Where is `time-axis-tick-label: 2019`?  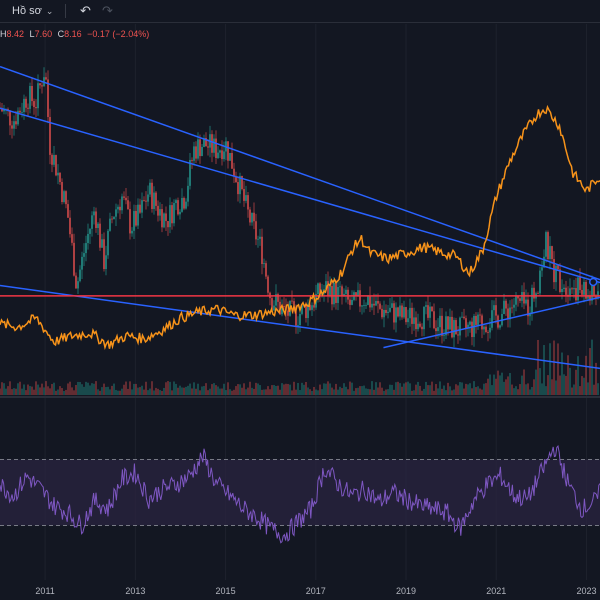
time-axis-tick-label: 2019 is located at coordinates (406, 591).